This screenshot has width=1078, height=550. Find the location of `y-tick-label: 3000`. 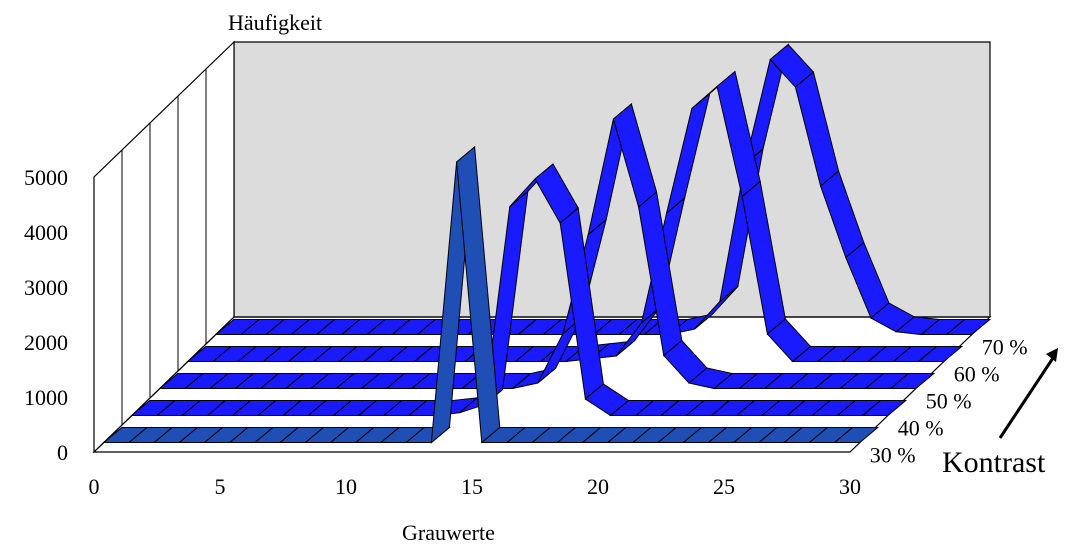

y-tick-label: 3000 is located at coordinates (46, 287).